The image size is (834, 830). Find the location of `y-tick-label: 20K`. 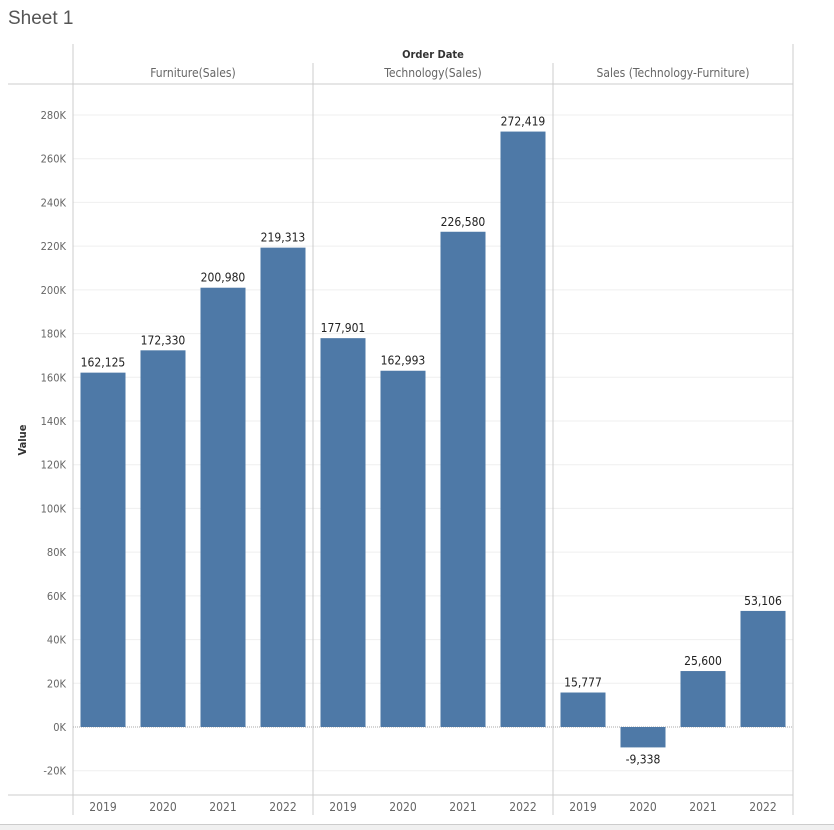

y-tick-label: 20K is located at coordinates (57, 683).